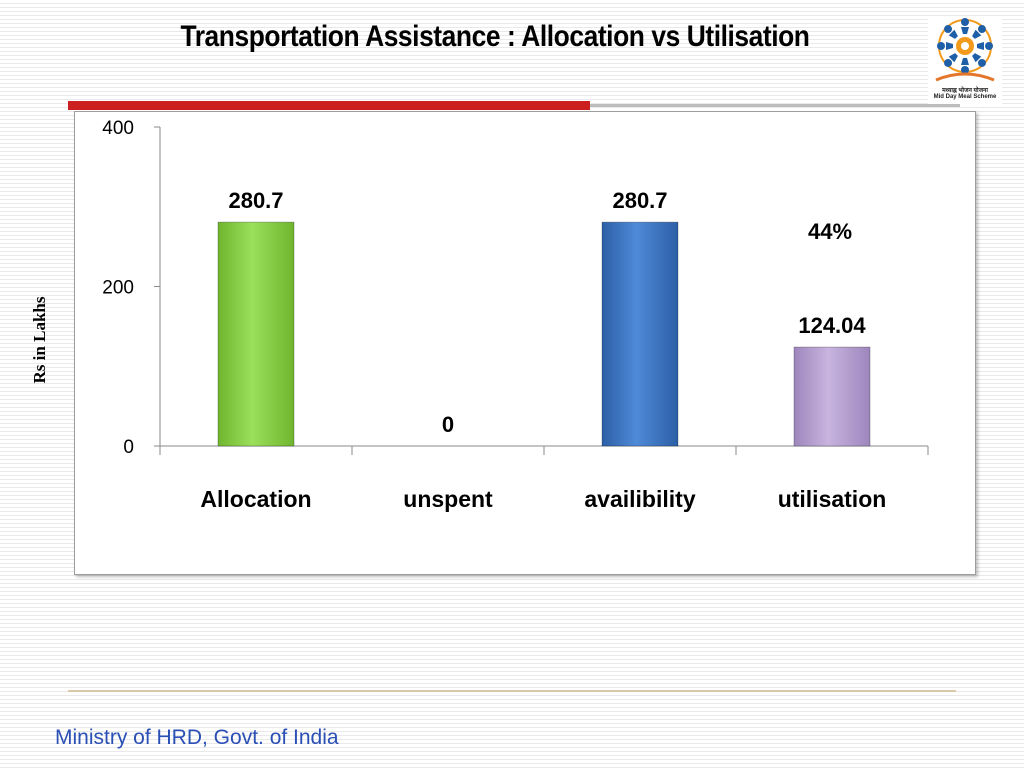  What do you see at coordinates (448, 499) in the screenshot?
I see `x-tick-label-unspent: unspent` at bounding box center [448, 499].